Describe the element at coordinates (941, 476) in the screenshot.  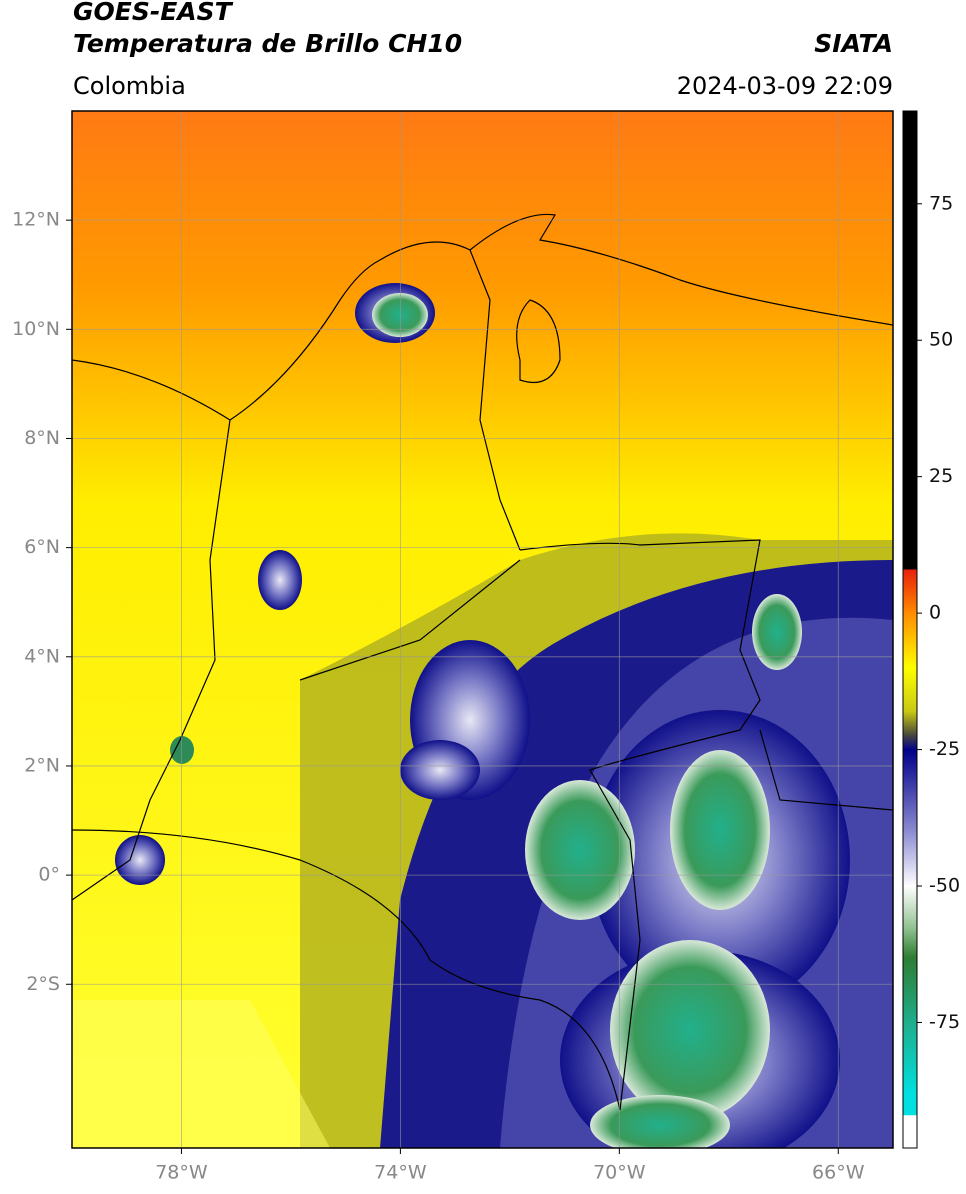
I see `colorbar-tick-label: 25` at that location.